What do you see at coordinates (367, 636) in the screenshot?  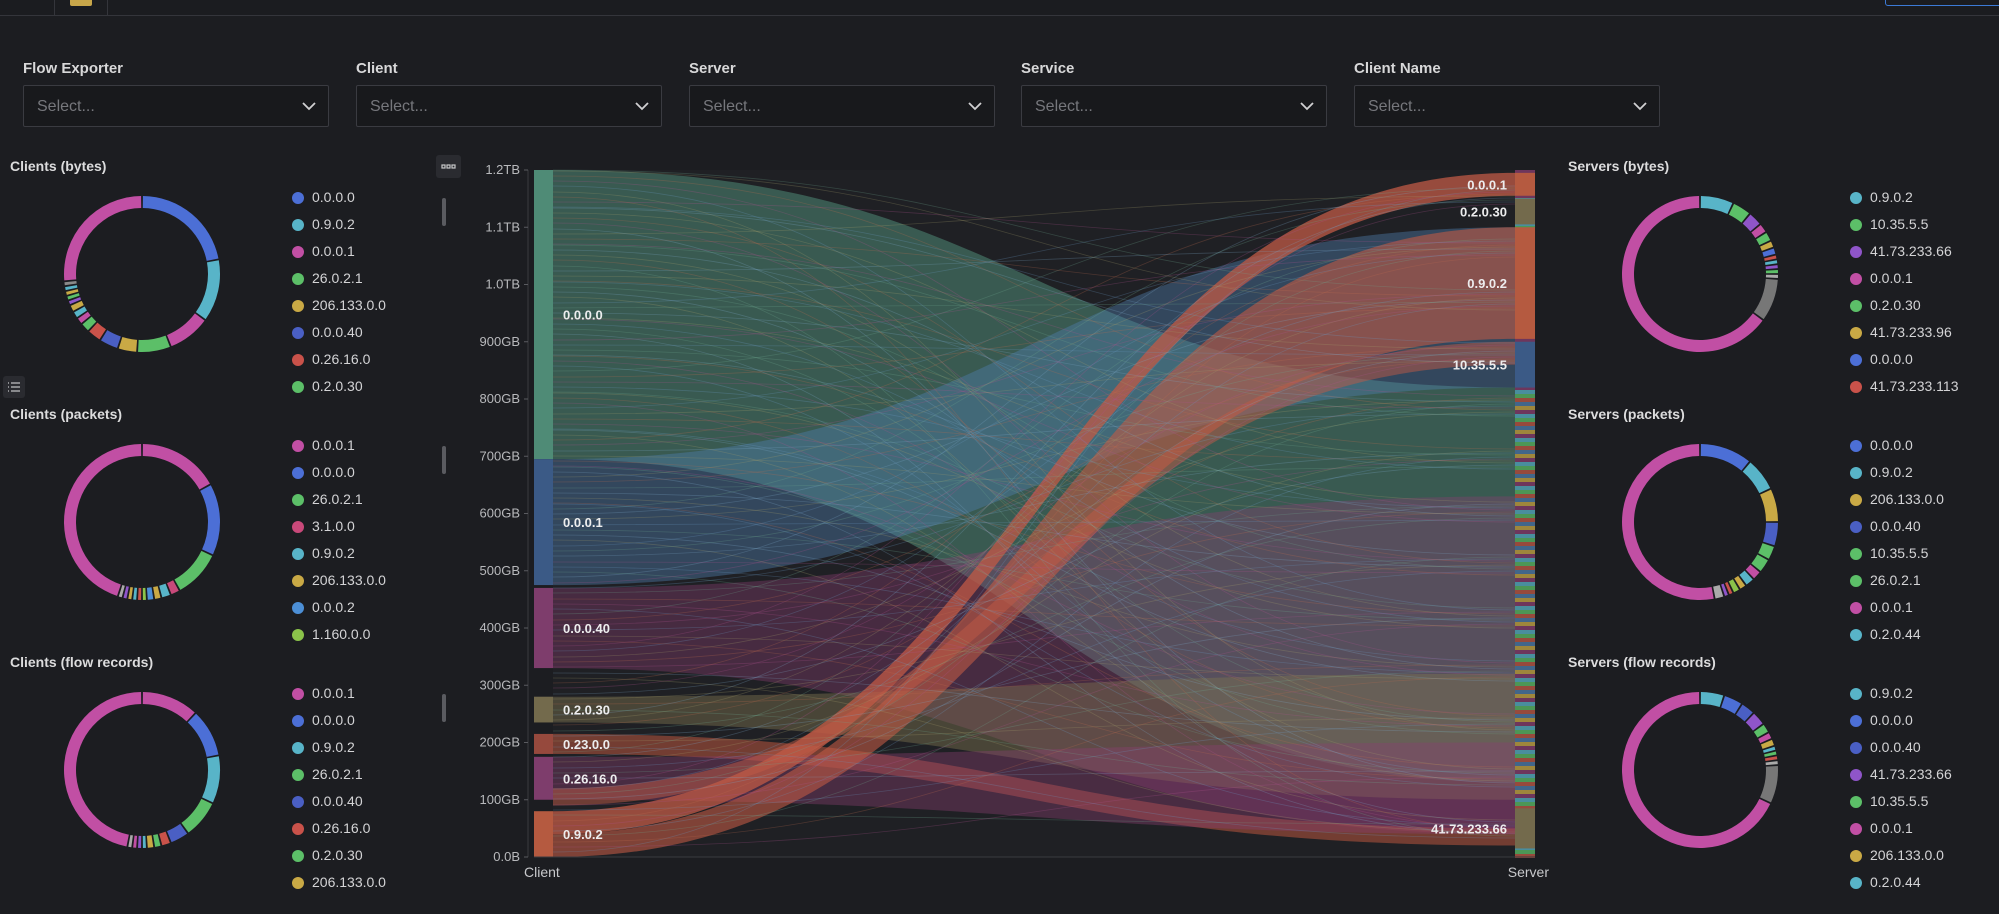 I see `legend-item: 1.160.0.0` at bounding box center [367, 636].